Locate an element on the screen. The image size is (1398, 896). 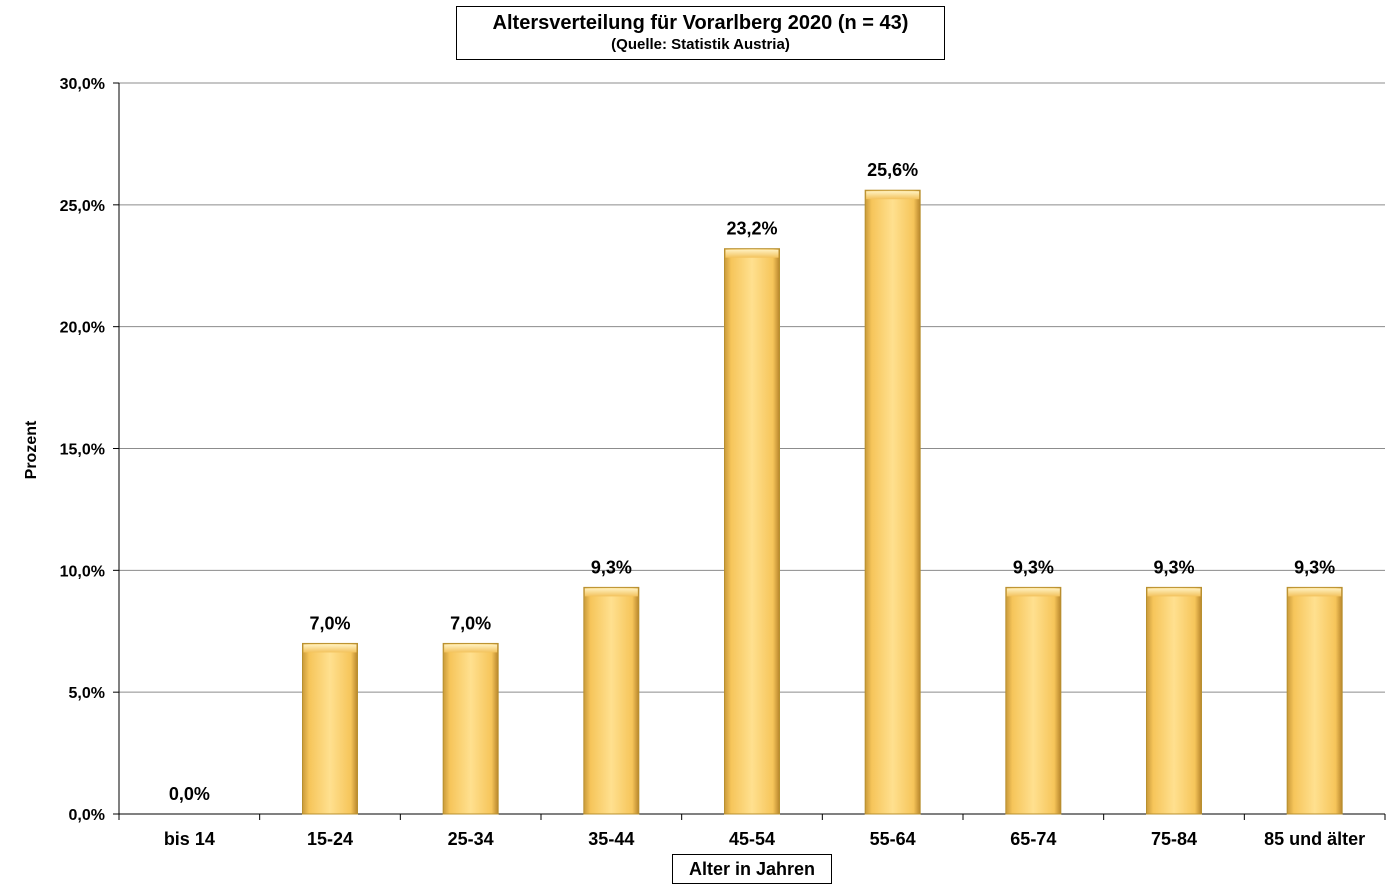
x-axis-label: Alter in Jahren is located at coordinates (752, 869).